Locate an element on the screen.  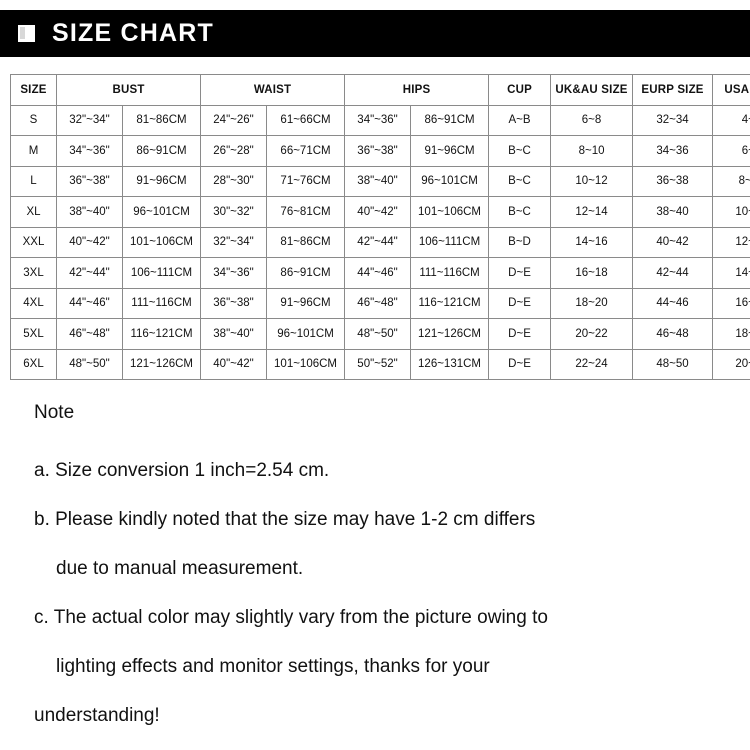
cell-uk-au-size: 14~16 is located at coordinates (592, 242).